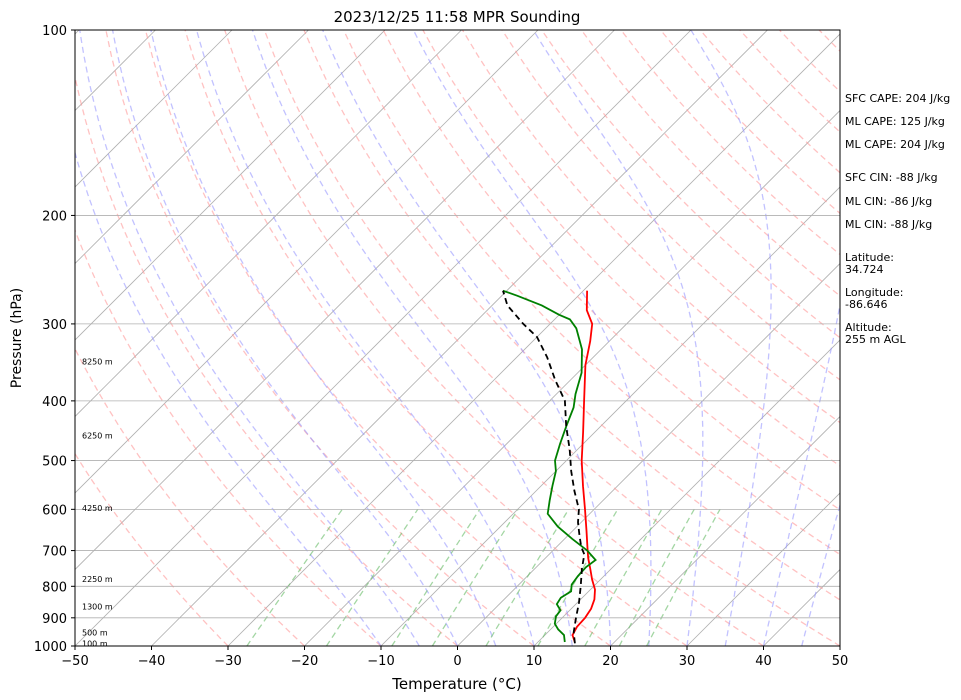 Image resolution: width=961 pixels, height=700 pixels. I want to click on y-tick-label: 800, so click(54, 587).